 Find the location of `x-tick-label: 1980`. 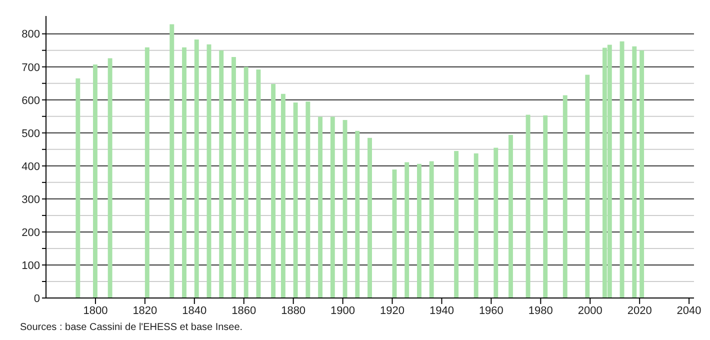

x-tick-label: 1980 is located at coordinates (540, 310).